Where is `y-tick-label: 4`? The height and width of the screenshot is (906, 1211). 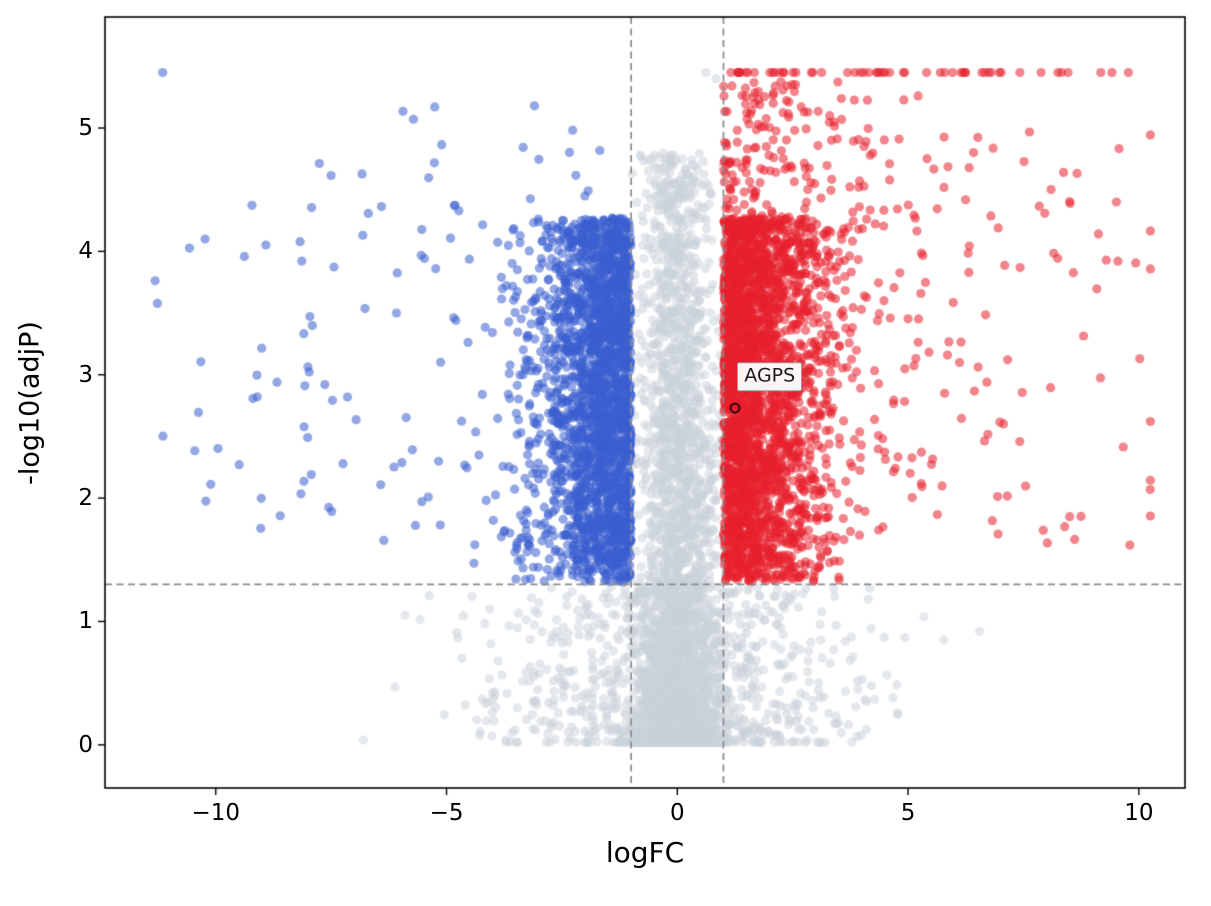 y-tick-label: 4 is located at coordinates (85, 251).